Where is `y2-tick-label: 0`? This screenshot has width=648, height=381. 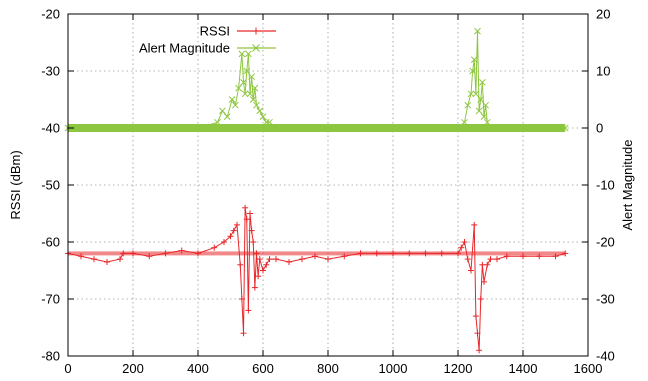 y2-tick-label: 0 is located at coordinates (599, 128).